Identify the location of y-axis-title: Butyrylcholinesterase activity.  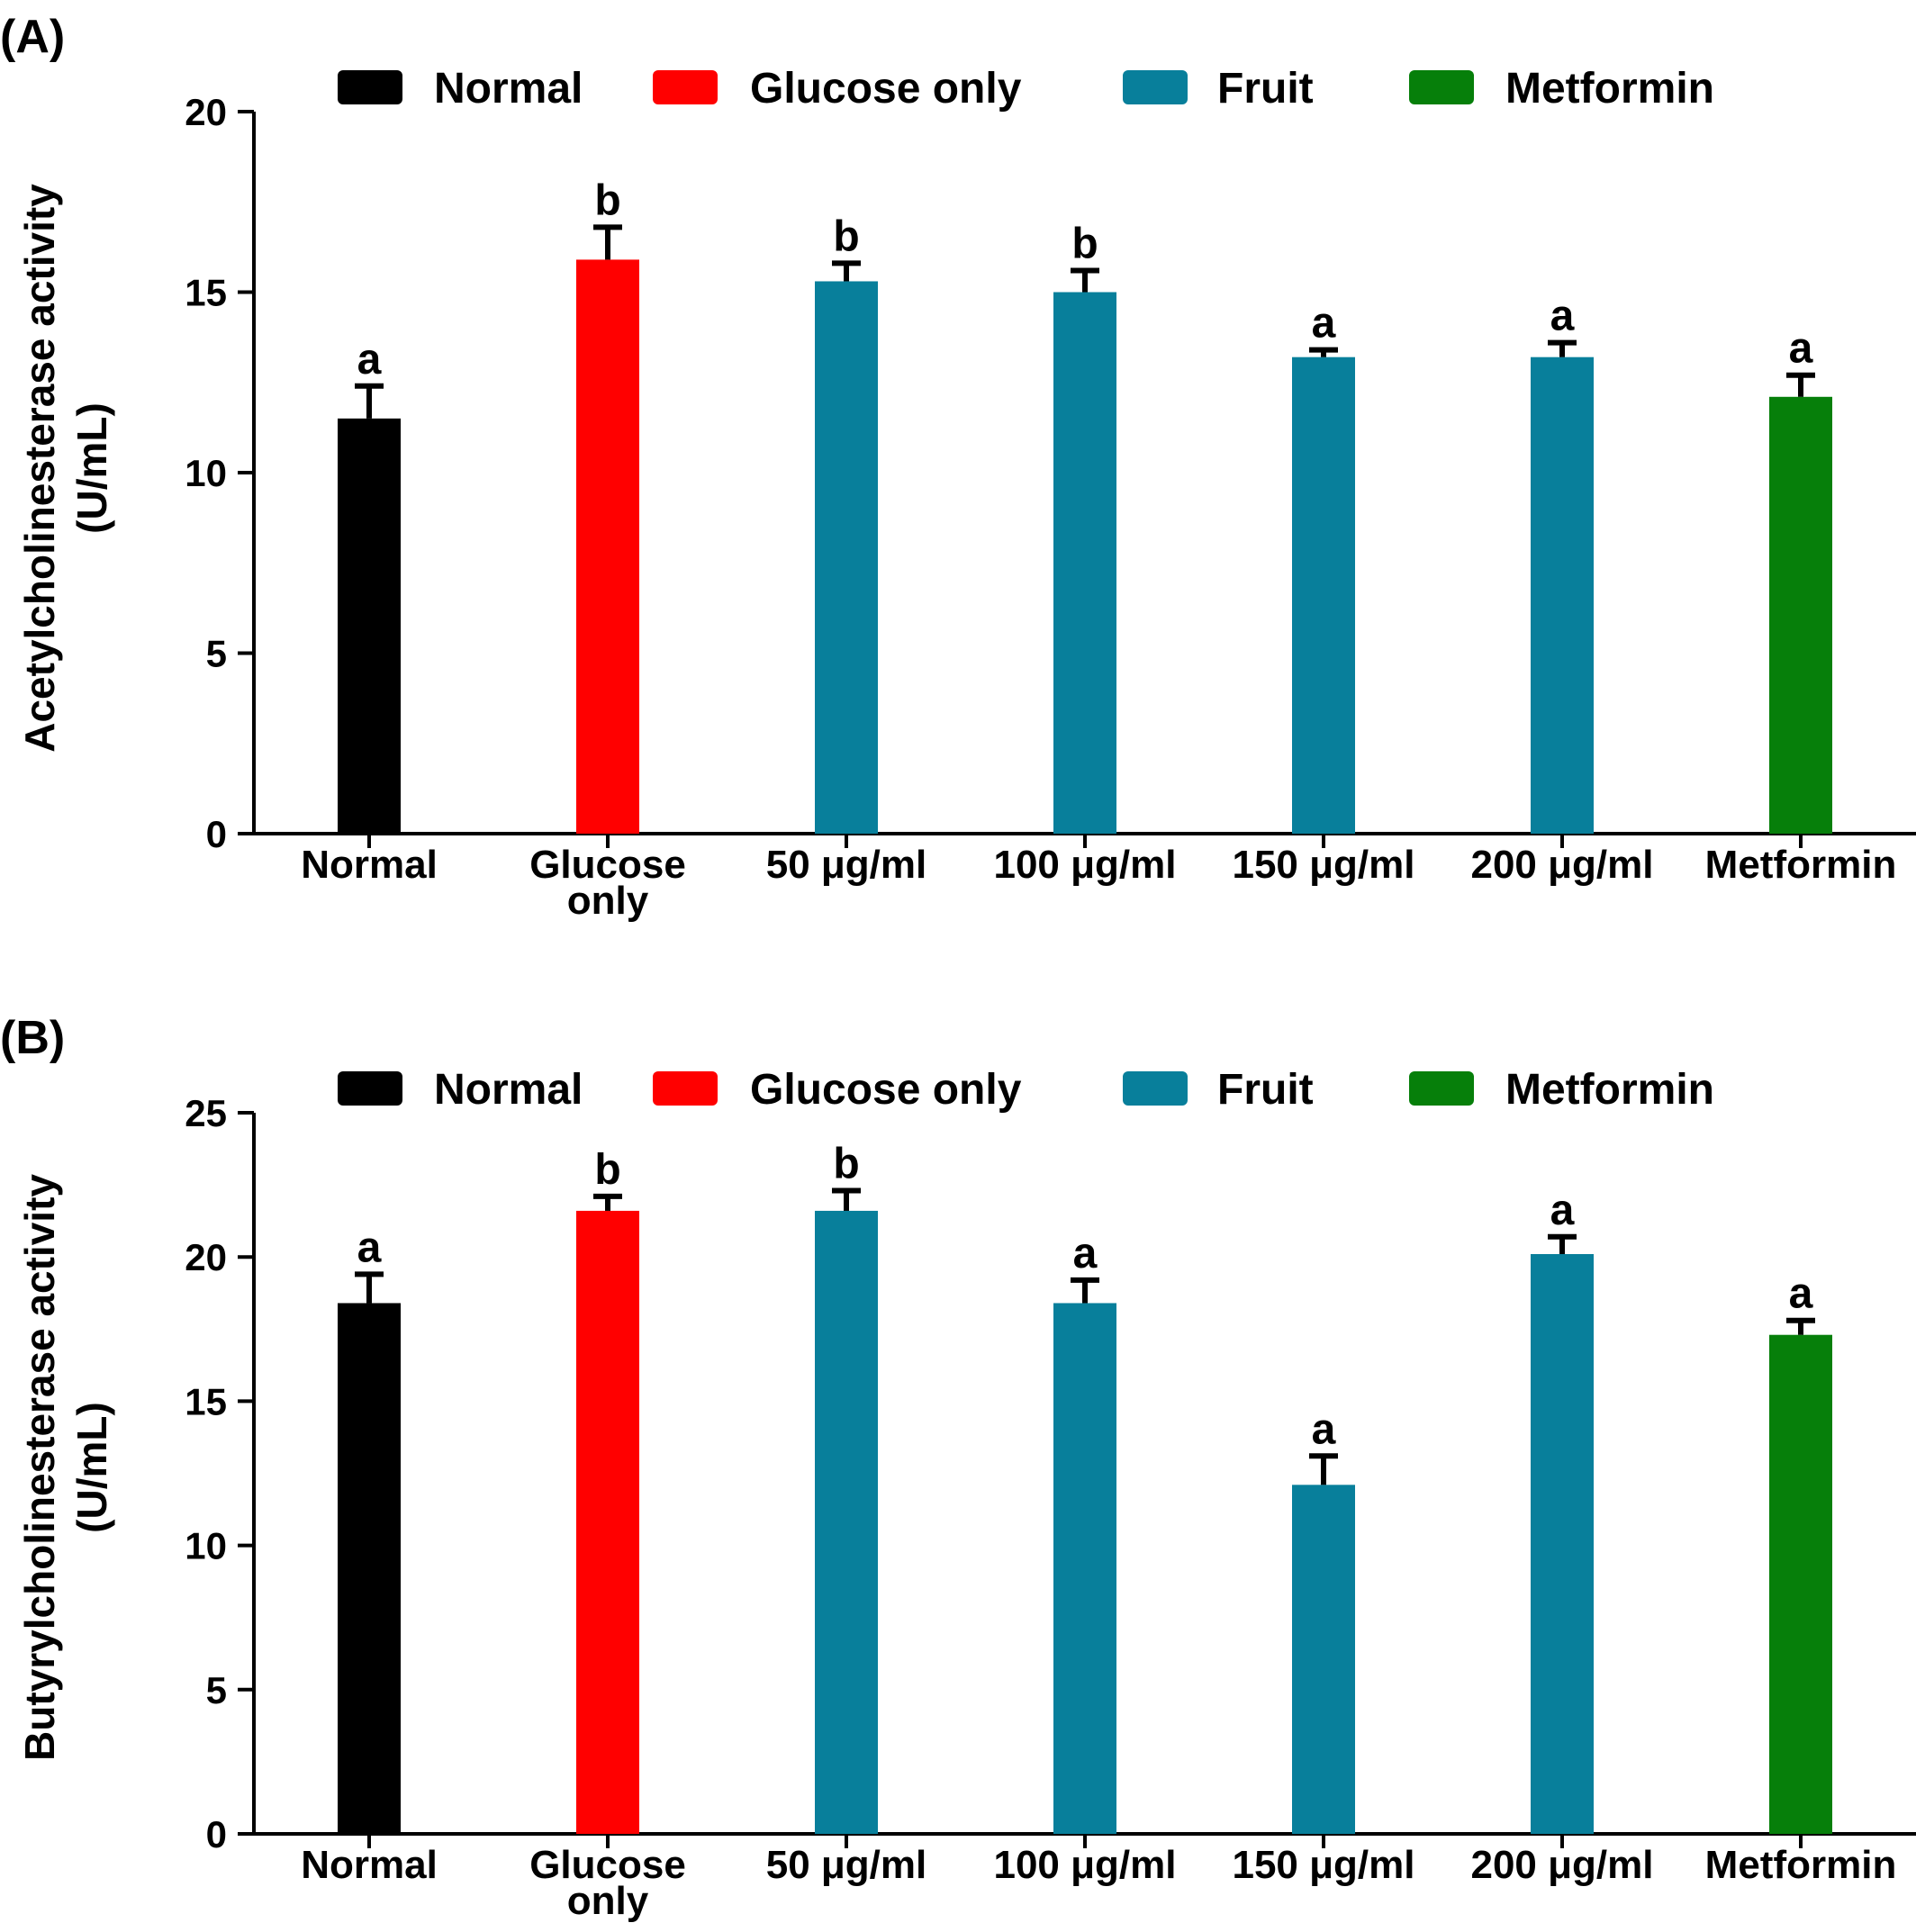
(39, 1467).